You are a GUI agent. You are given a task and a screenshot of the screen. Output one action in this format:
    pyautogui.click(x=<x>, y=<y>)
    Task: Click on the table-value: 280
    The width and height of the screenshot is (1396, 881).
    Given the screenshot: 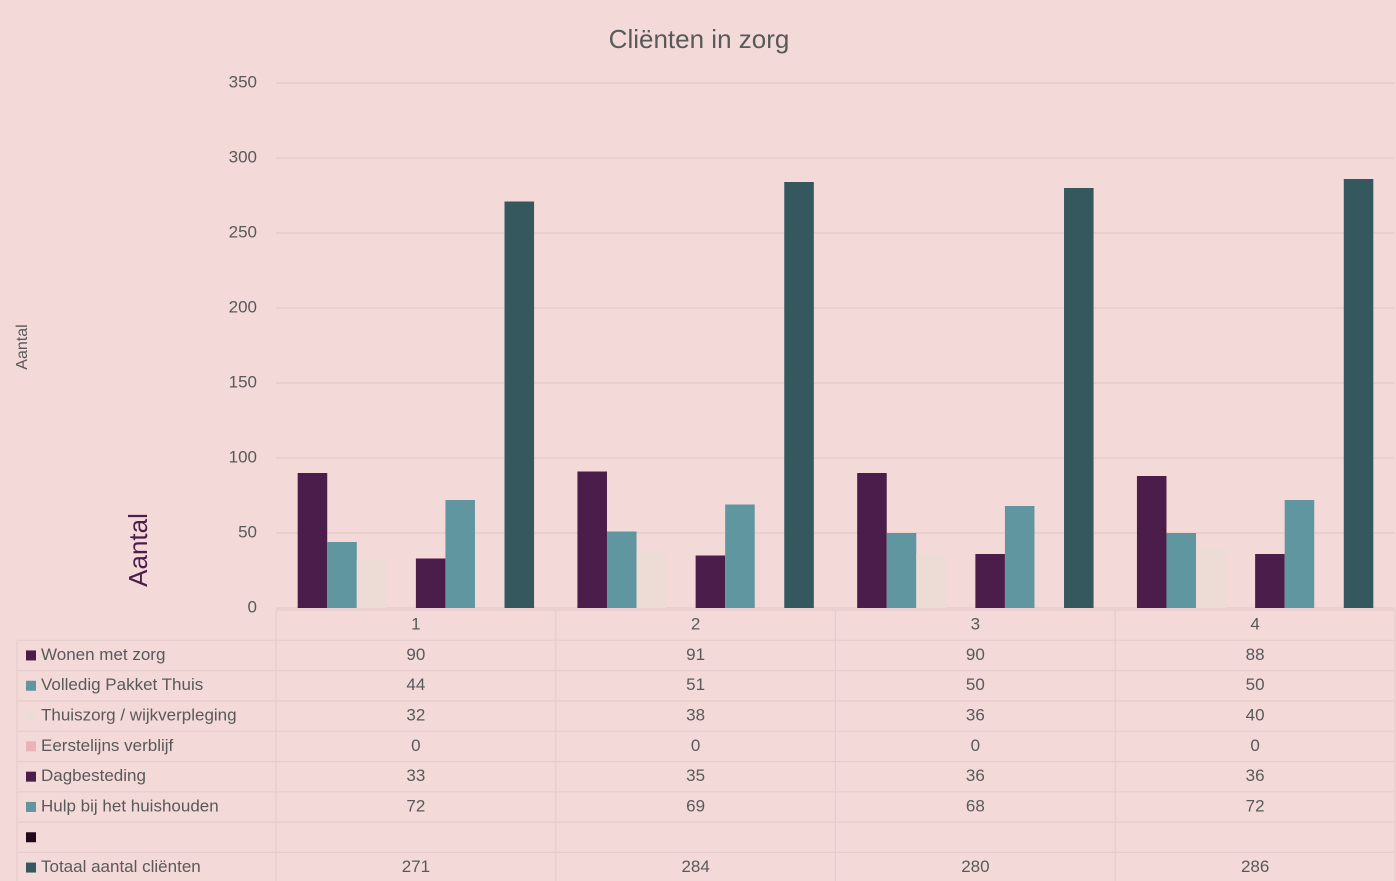 What is the action you would take?
    pyautogui.click(x=975, y=866)
    